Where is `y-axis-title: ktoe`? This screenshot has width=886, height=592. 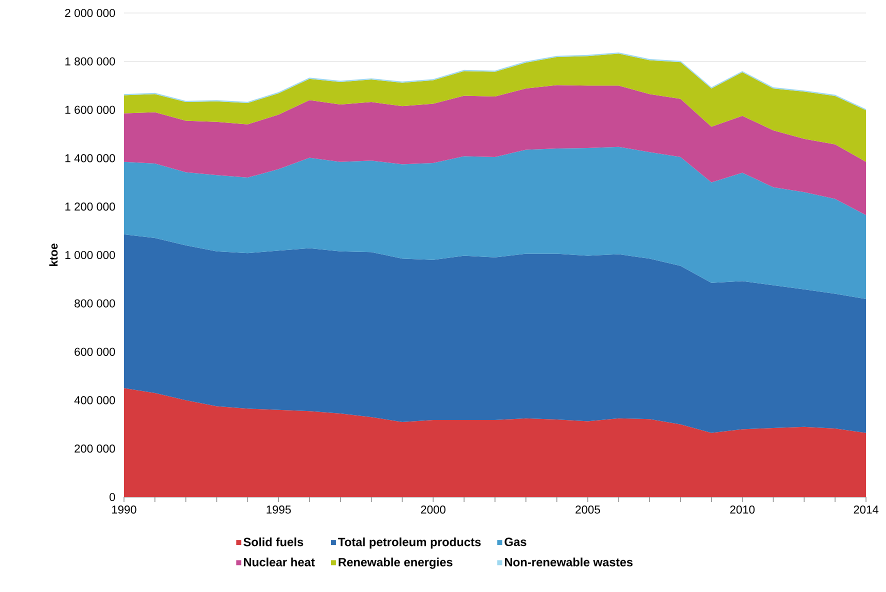 y-axis-title: ktoe is located at coordinates (53, 255).